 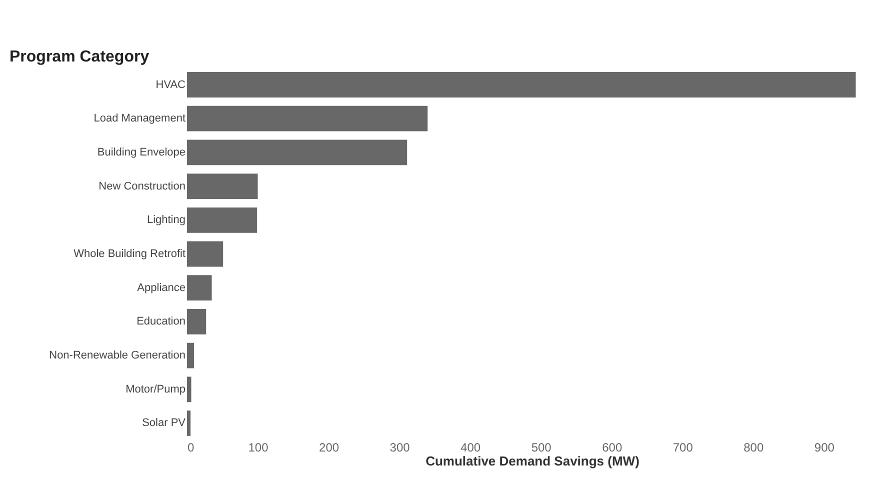 I want to click on x-tick-label: 500, so click(x=541, y=447).